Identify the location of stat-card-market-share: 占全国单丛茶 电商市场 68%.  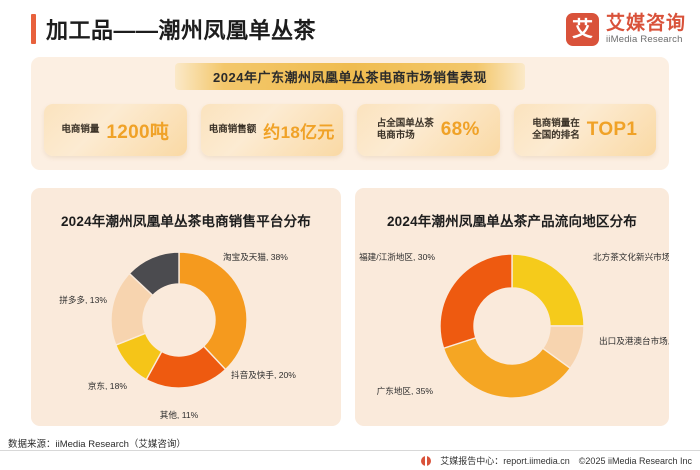
(428, 130).